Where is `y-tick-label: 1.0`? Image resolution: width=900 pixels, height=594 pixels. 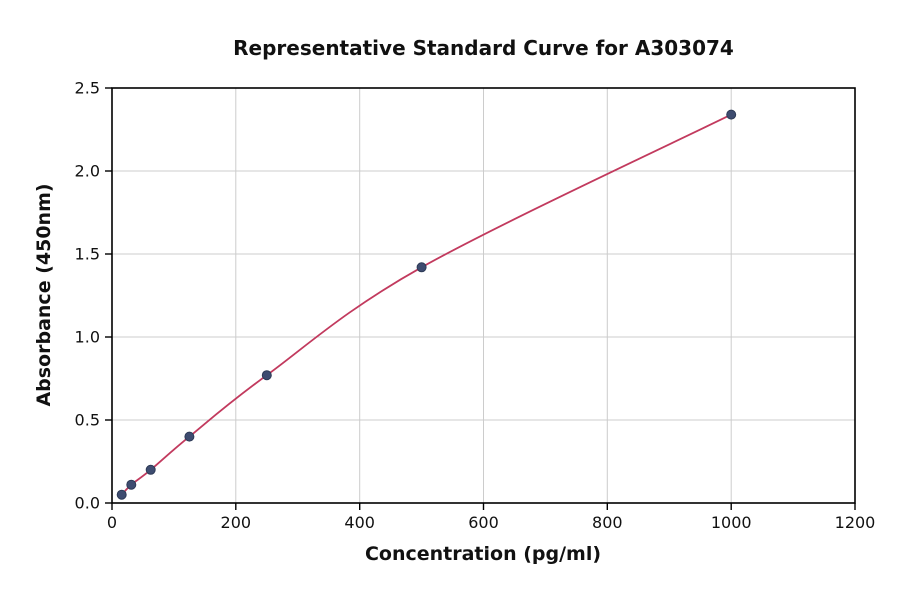
y-tick-label: 1.0 is located at coordinates (87, 337).